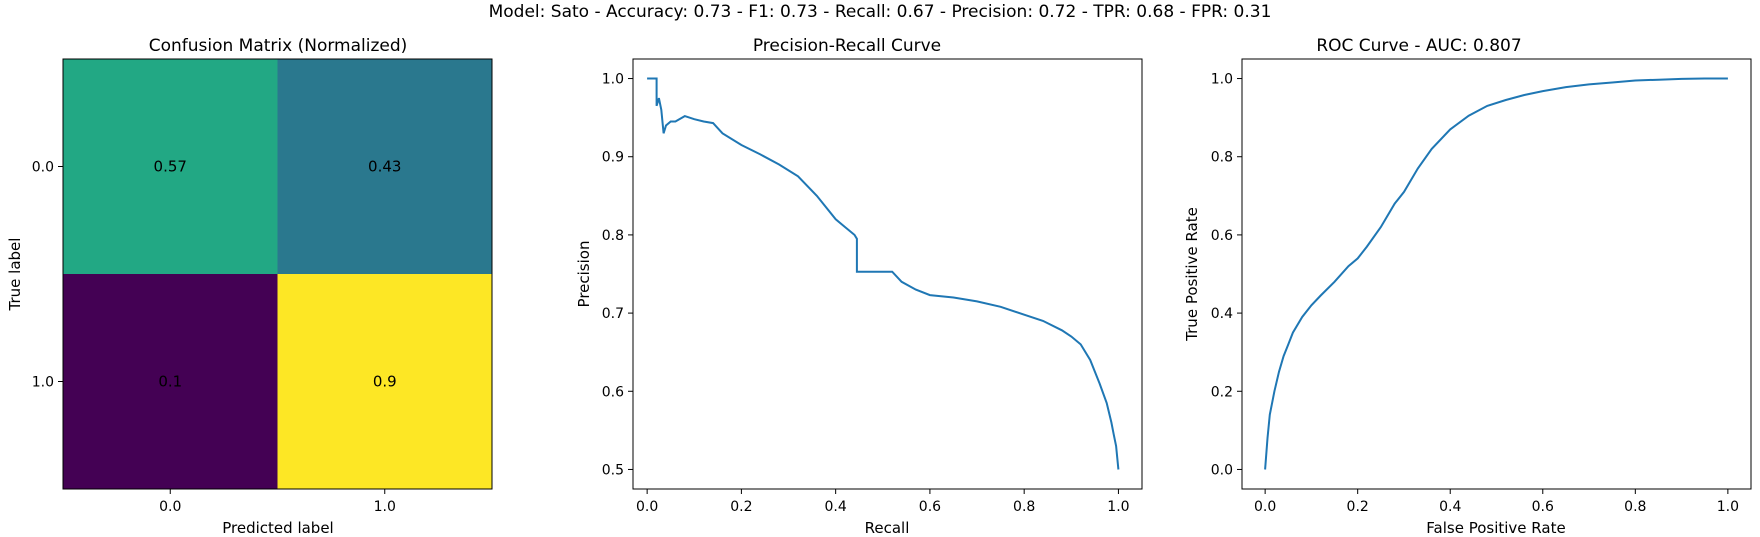 Image resolution: width=1760 pixels, height=537 pixels. Describe the element at coordinates (1024, 507) in the screenshot. I see `precision-recall-xtick-label: 0.8` at that location.